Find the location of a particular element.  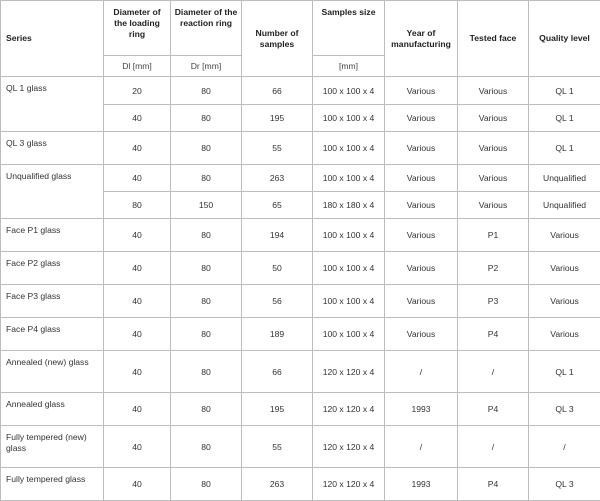

samples-count-cell: 195 is located at coordinates (277, 409).